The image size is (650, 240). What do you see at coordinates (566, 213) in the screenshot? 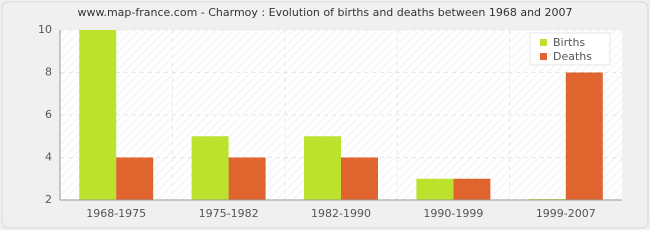
I see `x-tick-label: 1999-2007` at bounding box center [566, 213].